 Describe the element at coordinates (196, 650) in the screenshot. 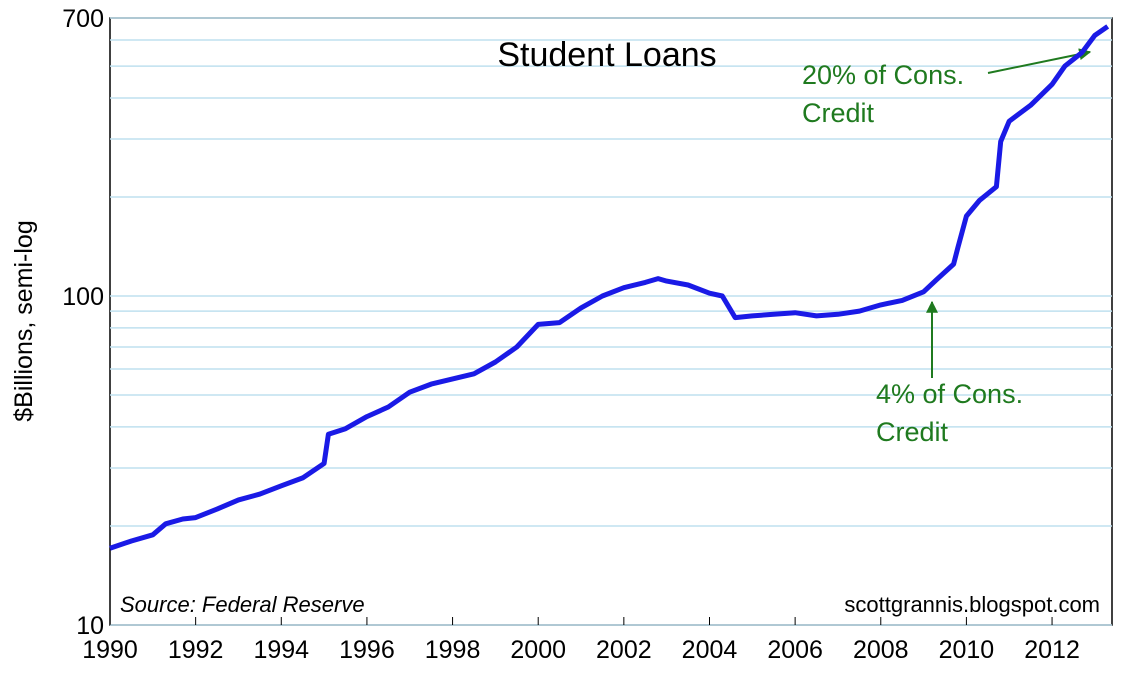

I see `x-tick-label: 1992` at that location.